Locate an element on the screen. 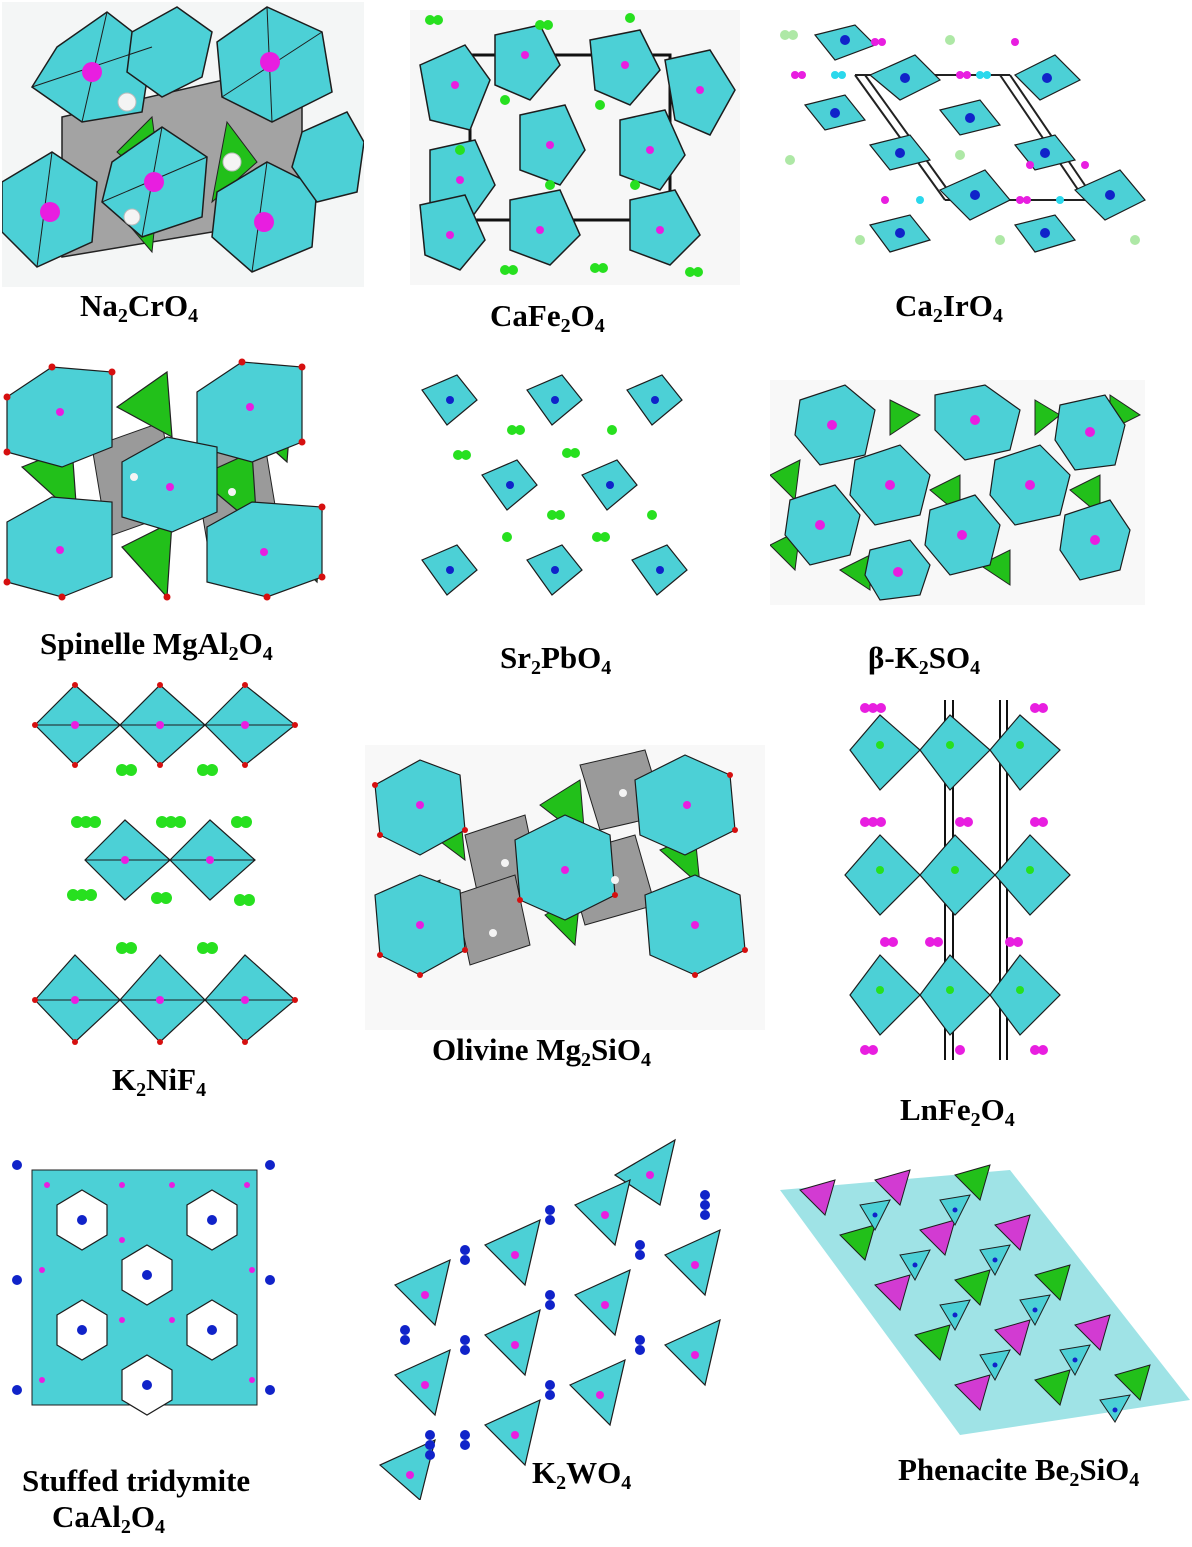  panel-na2cro4 is located at coordinates (183, 144).